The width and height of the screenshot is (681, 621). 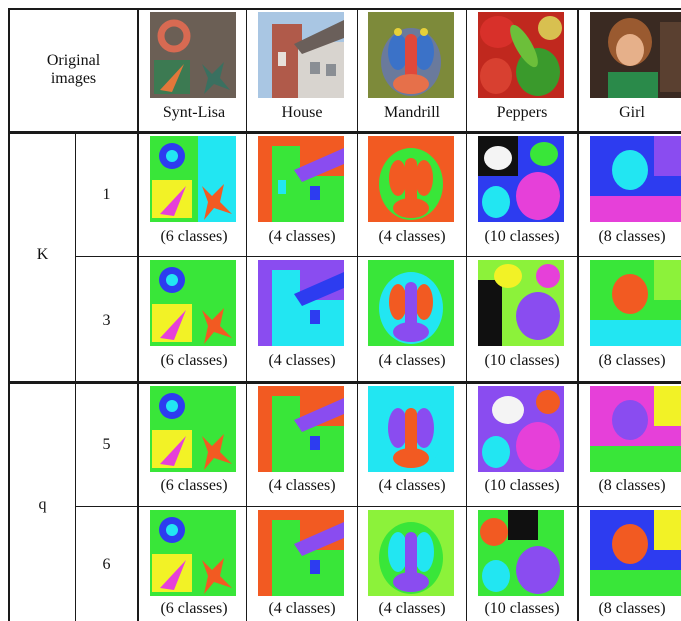 What do you see at coordinates (106, 320) in the screenshot?
I see `row-param-label: 3` at bounding box center [106, 320].